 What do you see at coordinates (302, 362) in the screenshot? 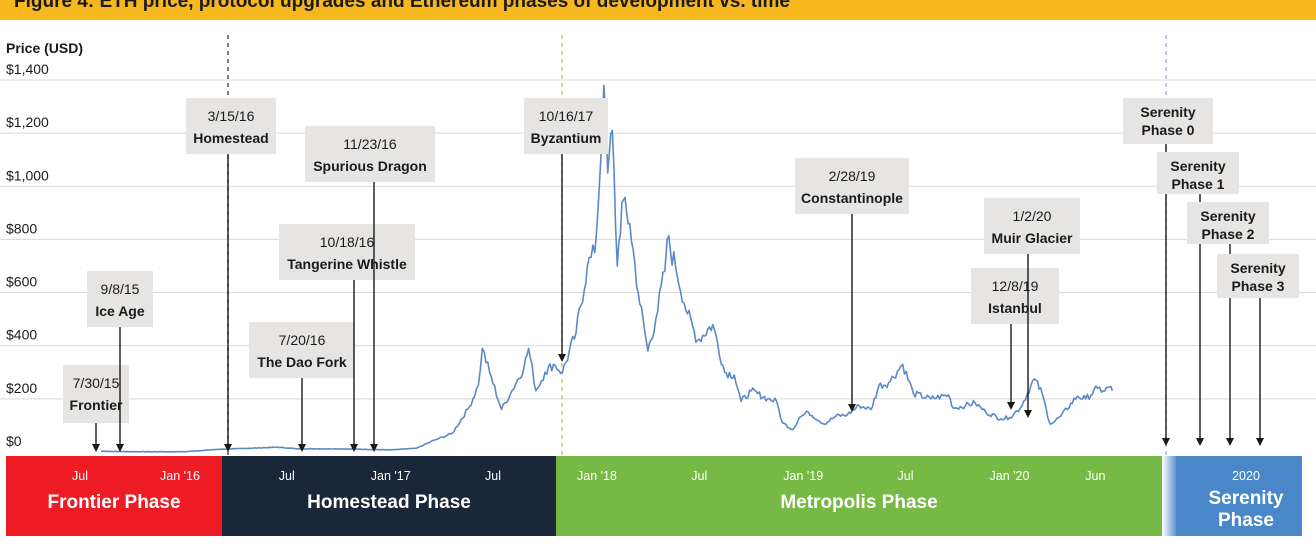
I see `annotation-name: The Dao Fork` at bounding box center [302, 362].